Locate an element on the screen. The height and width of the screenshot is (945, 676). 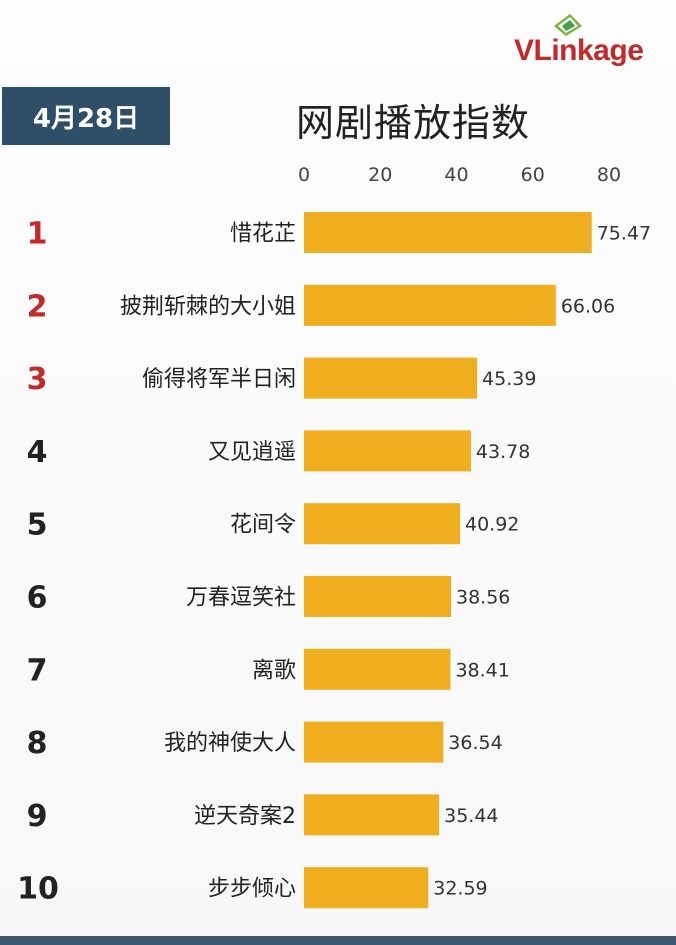
value-label: 40.92 is located at coordinates (492, 525).